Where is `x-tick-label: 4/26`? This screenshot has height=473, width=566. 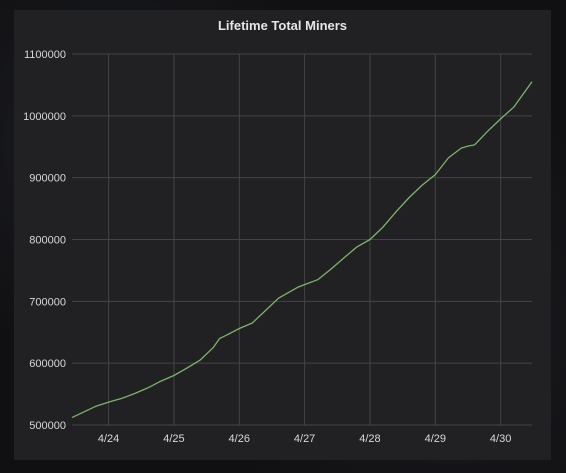 x-tick-label: 4/26 is located at coordinates (239, 439).